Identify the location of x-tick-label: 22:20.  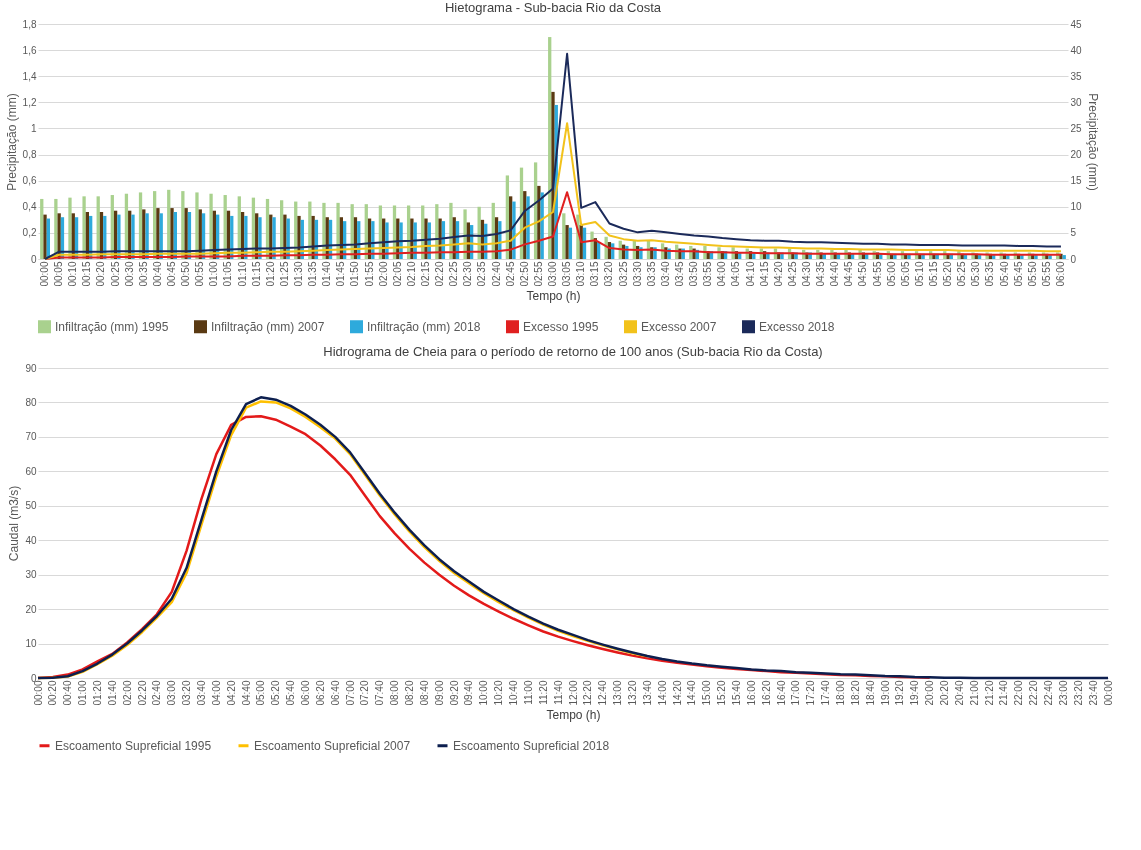
(1034, 693).